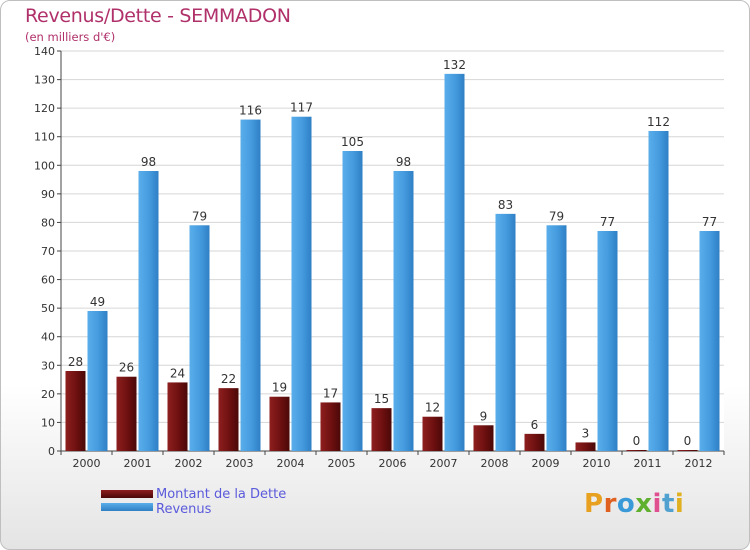  Describe the element at coordinates (177, 416) in the screenshot. I see `bar-debt-2002` at that location.